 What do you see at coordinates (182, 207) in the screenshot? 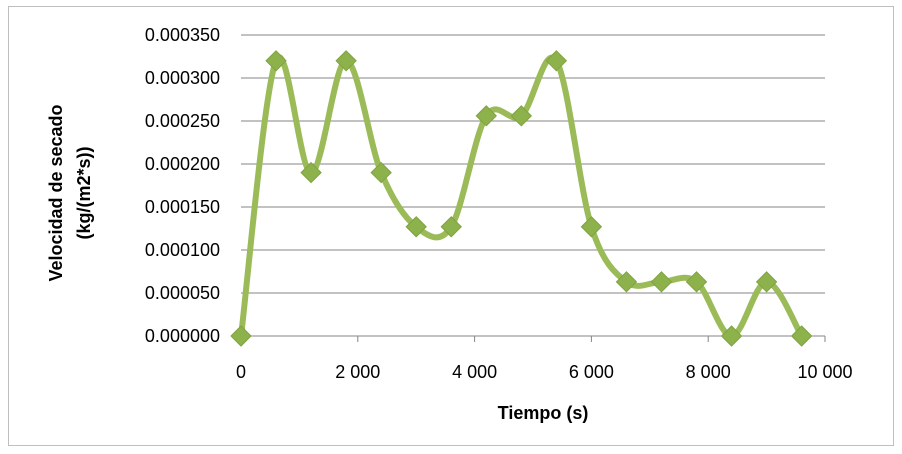
I see `y-tick-label: 0.000150` at bounding box center [182, 207].